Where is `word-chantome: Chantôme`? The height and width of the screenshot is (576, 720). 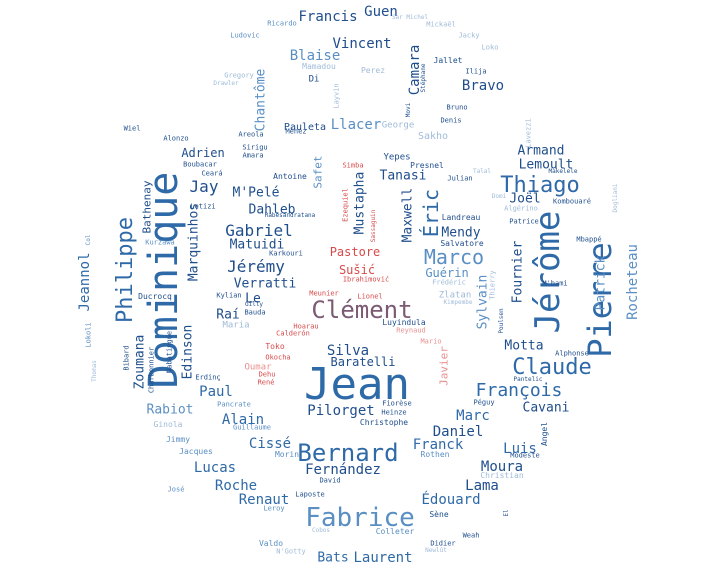 word-chantome: Chantôme is located at coordinates (261, 100).